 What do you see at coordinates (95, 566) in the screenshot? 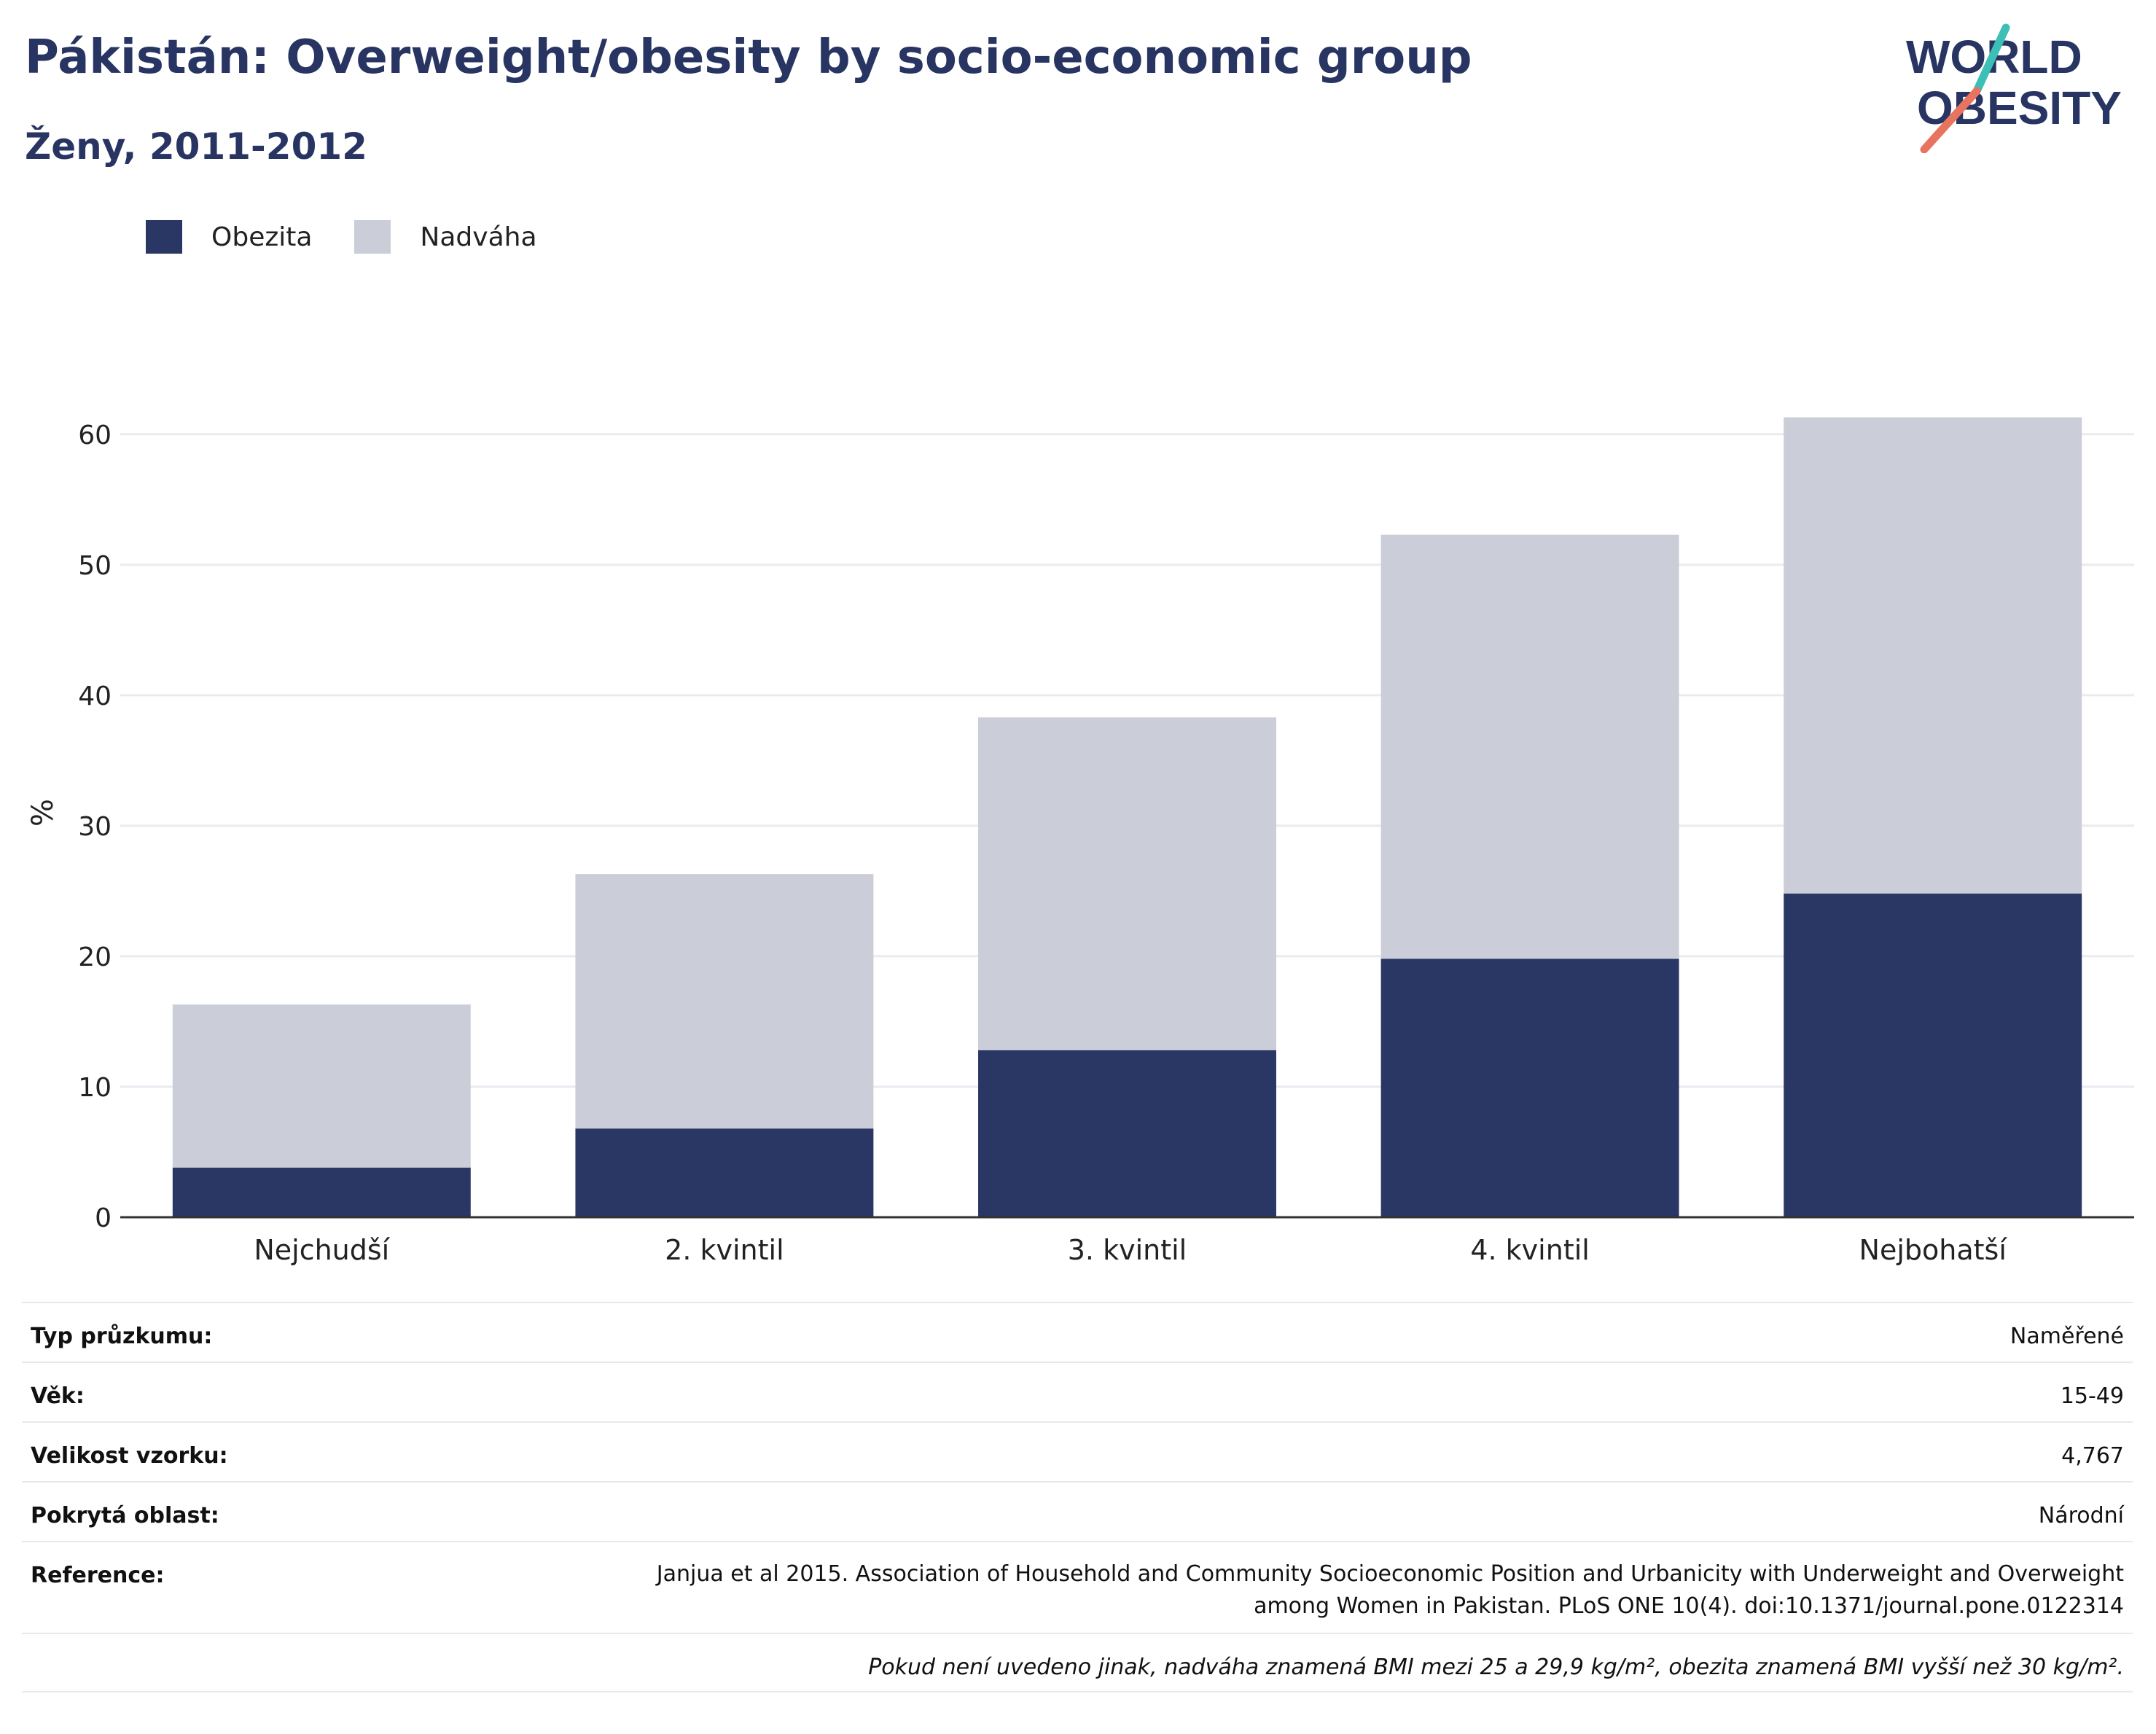
I see `y-tick-label-50: 50` at bounding box center [95, 566].